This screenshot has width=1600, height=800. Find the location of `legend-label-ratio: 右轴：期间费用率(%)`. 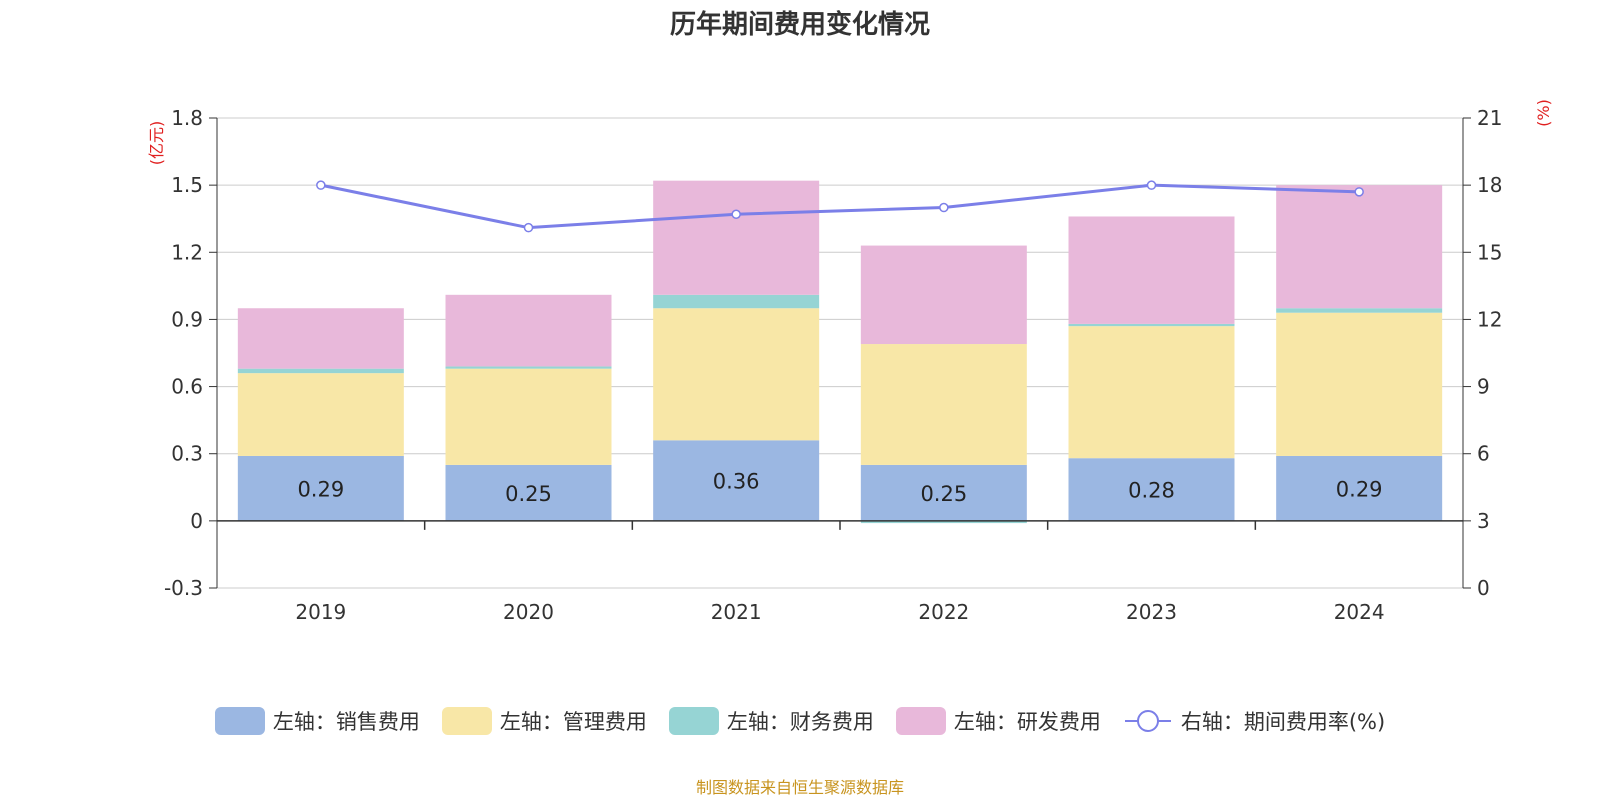

legend-label-ratio: 右轴：期间费用率(%) is located at coordinates (1283, 722).